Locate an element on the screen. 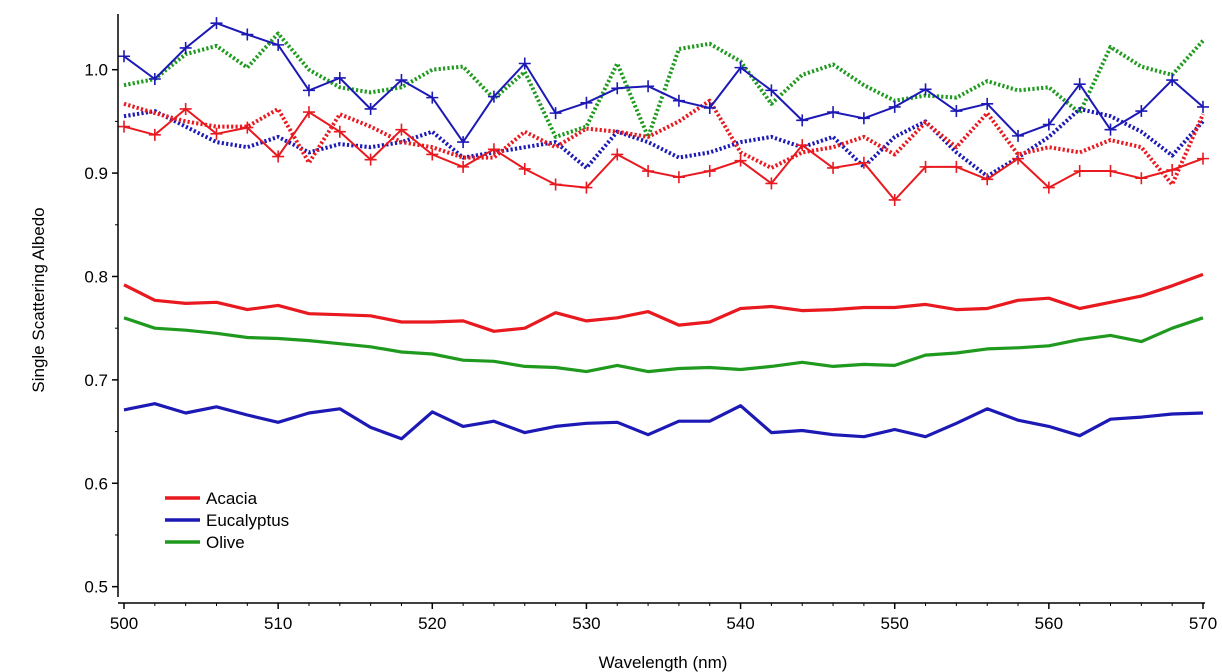 Image resolution: width=1222 pixels, height=672 pixels. x-tick-label: 570 is located at coordinates (1203, 623).